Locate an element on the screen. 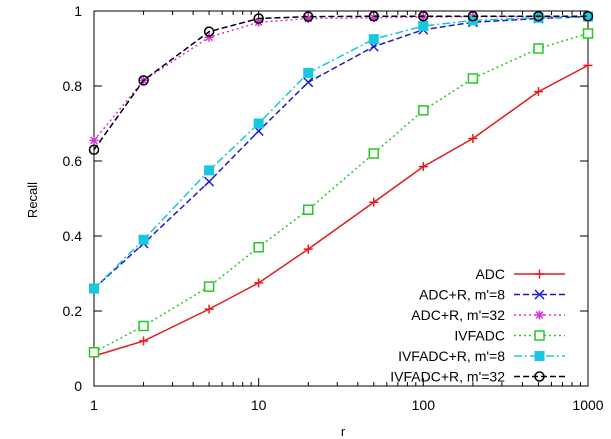  legend-label: ADC+R, m'=32 is located at coordinates (458, 315).